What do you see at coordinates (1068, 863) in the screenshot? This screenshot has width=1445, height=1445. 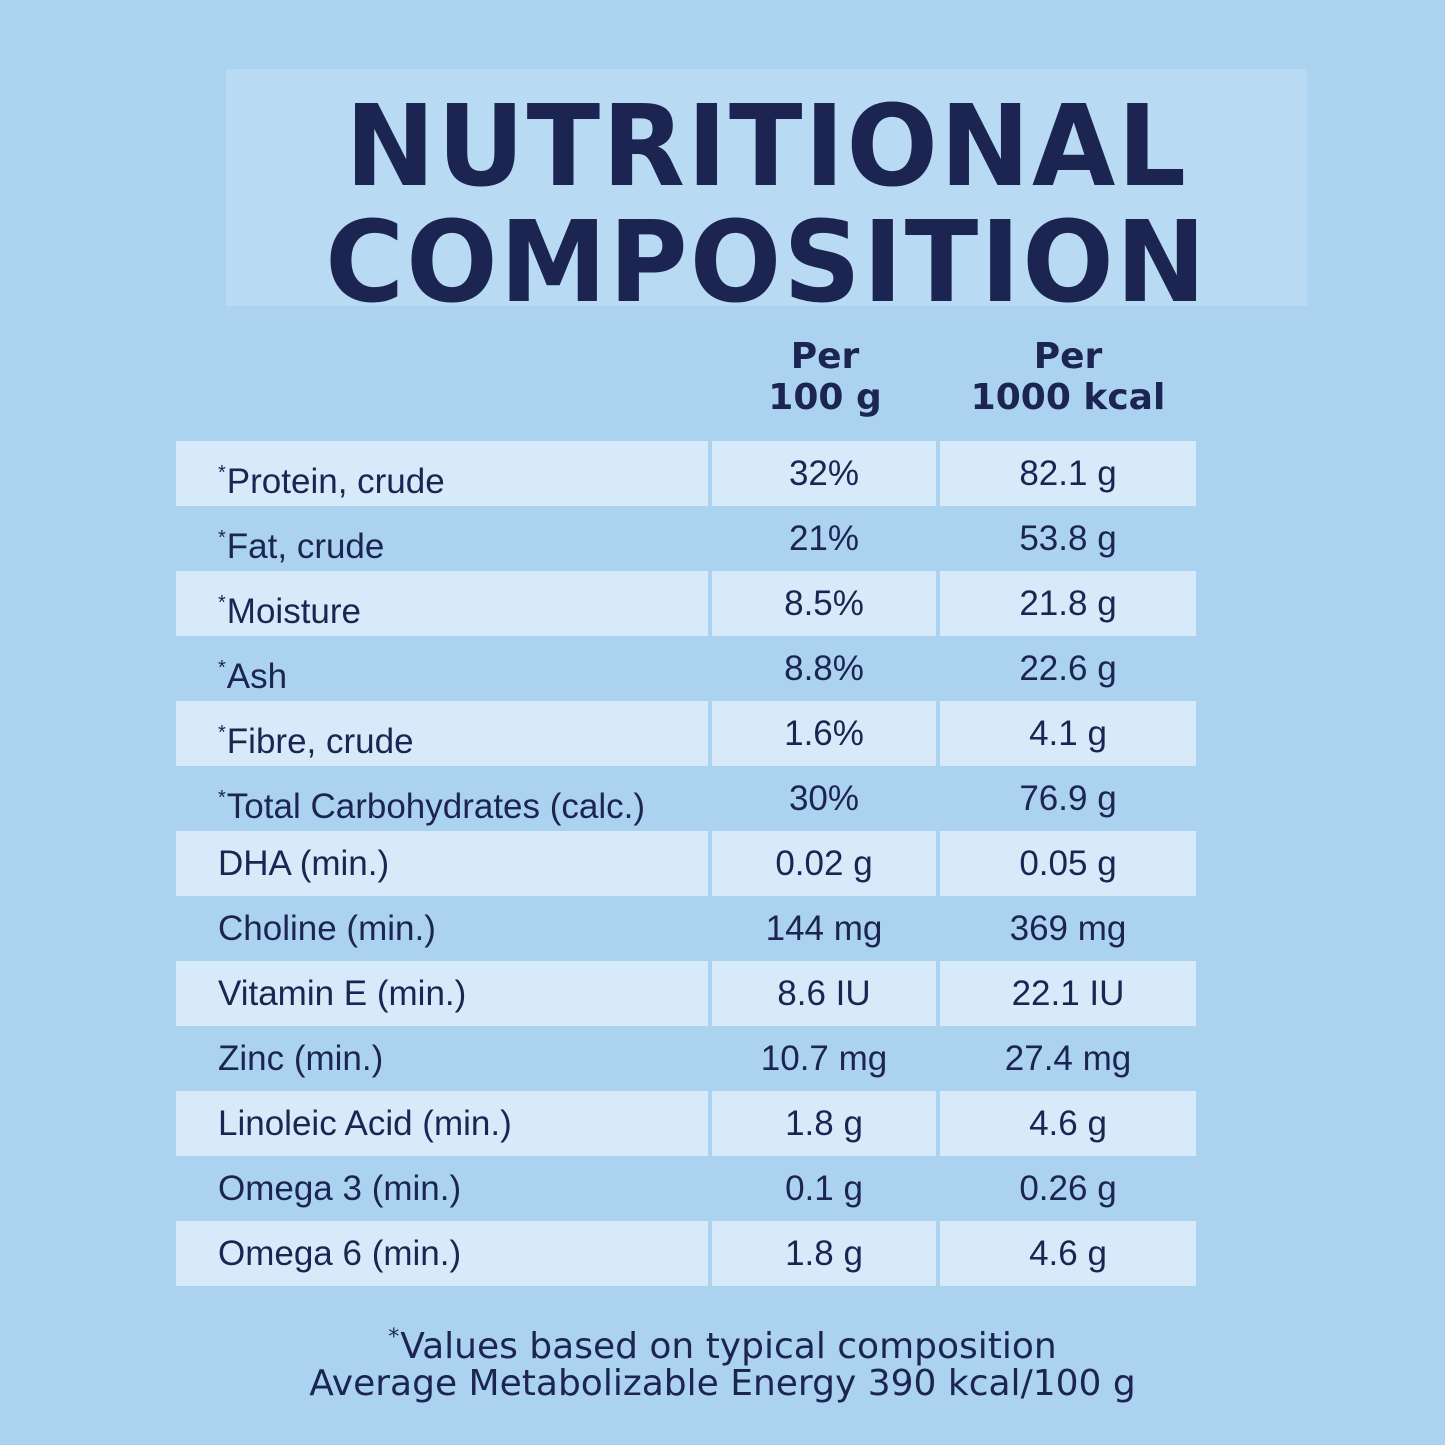 I see `value-per-1000kcal: 0.05 g` at bounding box center [1068, 863].